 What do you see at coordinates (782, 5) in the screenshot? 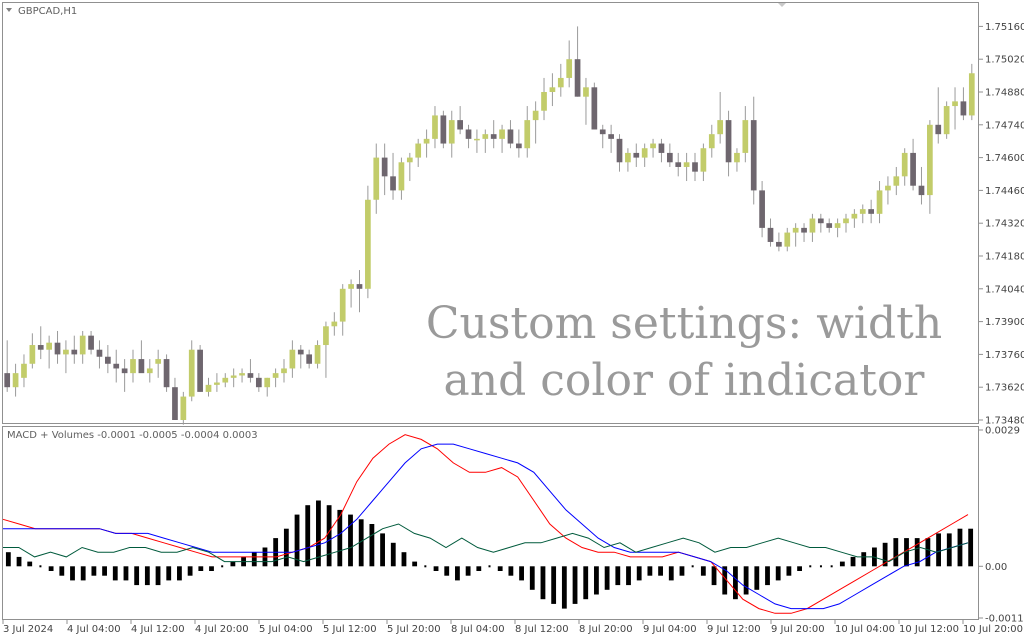
I see `shift-marker-icon` at bounding box center [782, 5].